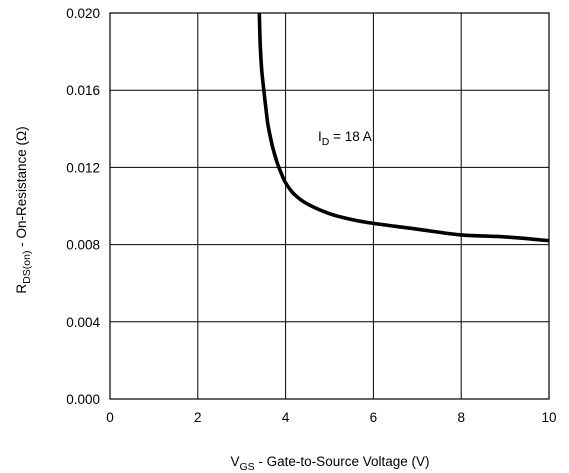 The width and height of the screenshot is (569, 473). Describe the element at coordinates (548, 417) in the screenshot. I see `x-tick-label: 10` at that location.